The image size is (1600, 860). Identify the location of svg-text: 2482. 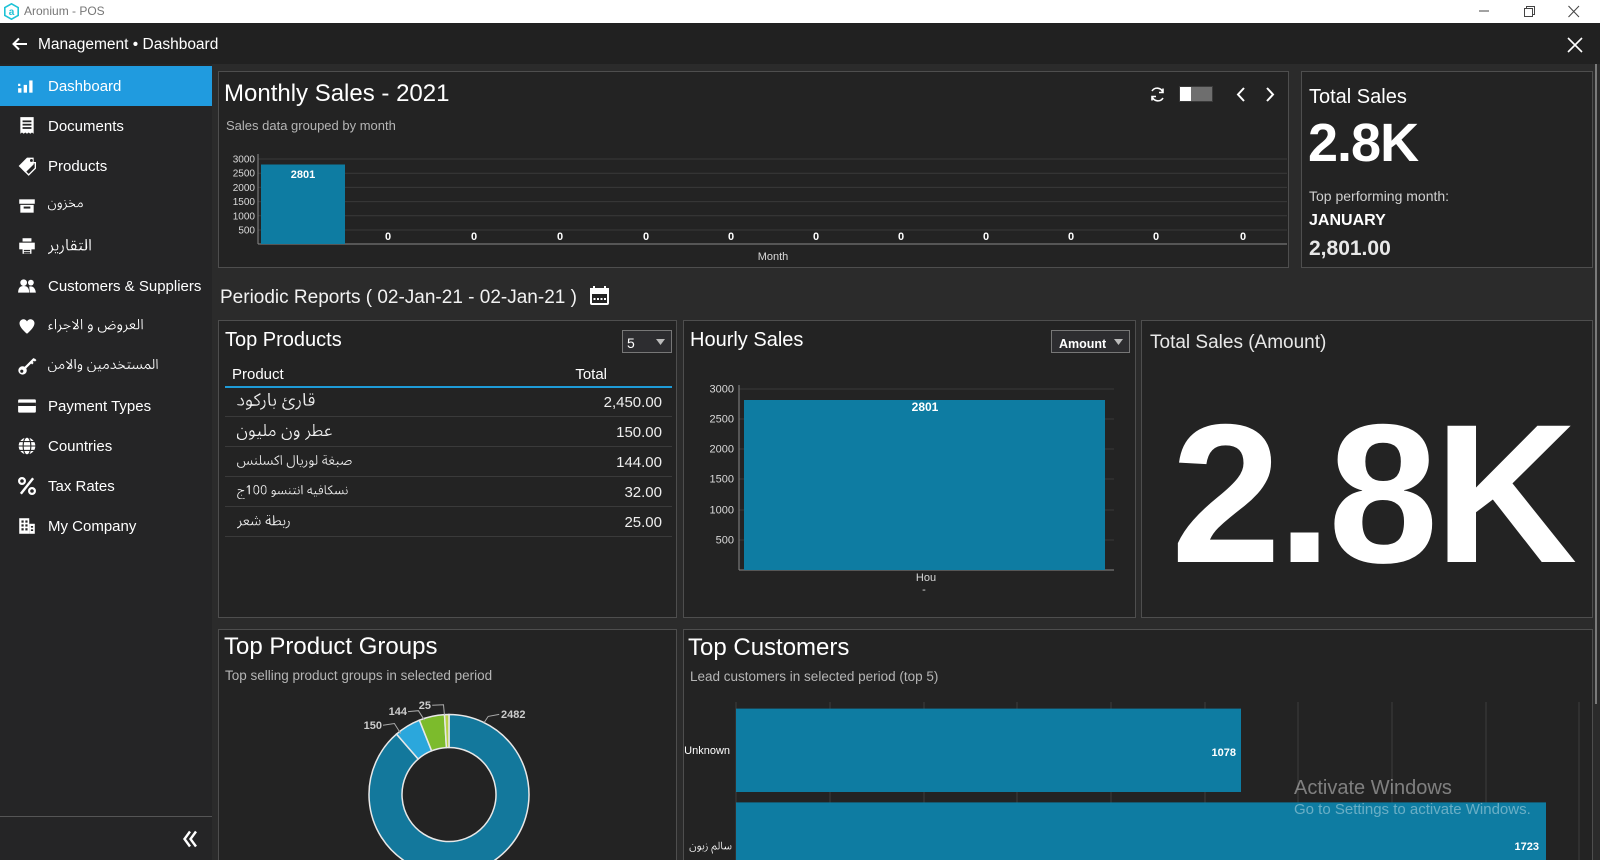
(513, 715).